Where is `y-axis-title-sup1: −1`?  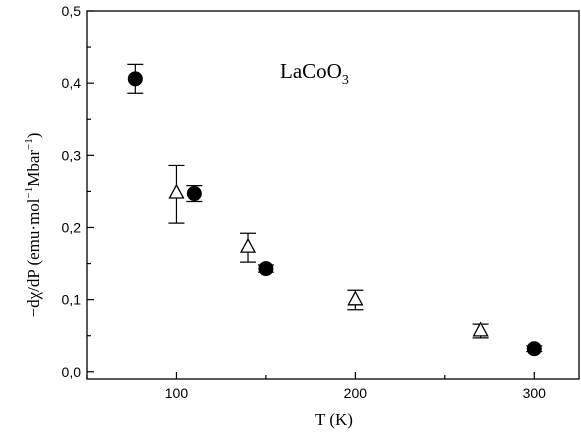 y-axis-title-sup1: −1 is located at coordinates (29, 193).